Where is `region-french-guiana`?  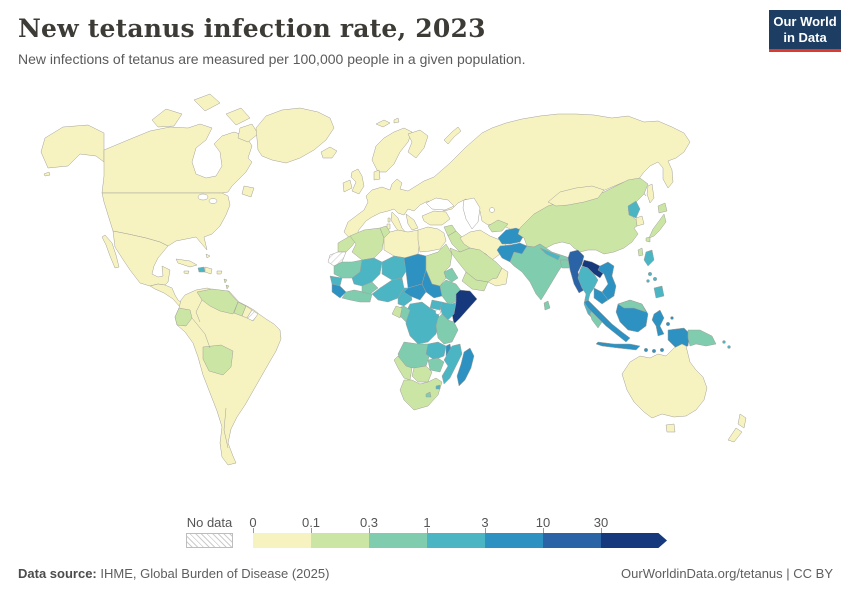
region-french-guiana is located at coordinates (252, 315).